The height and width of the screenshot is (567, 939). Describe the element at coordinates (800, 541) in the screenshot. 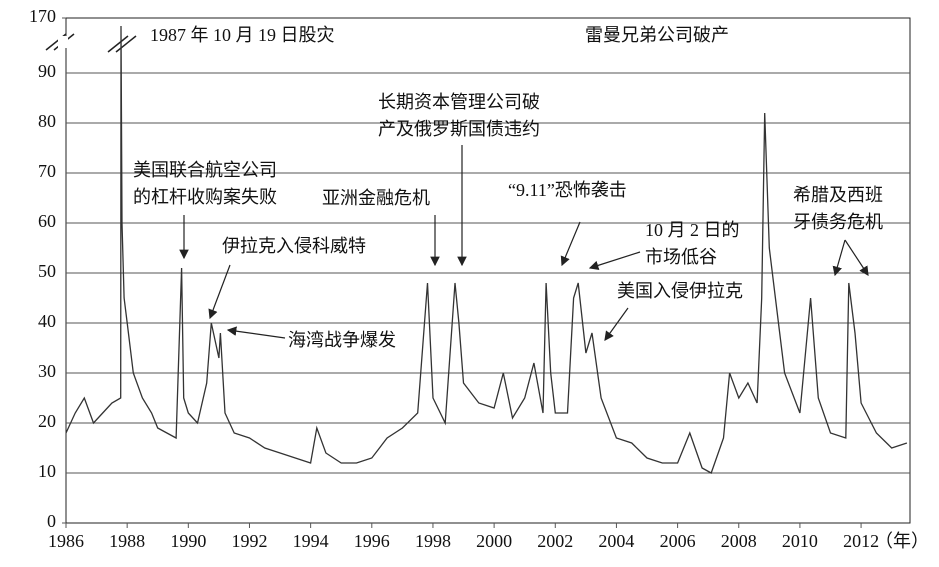

I see `x-tick-label: 2010` at that location.